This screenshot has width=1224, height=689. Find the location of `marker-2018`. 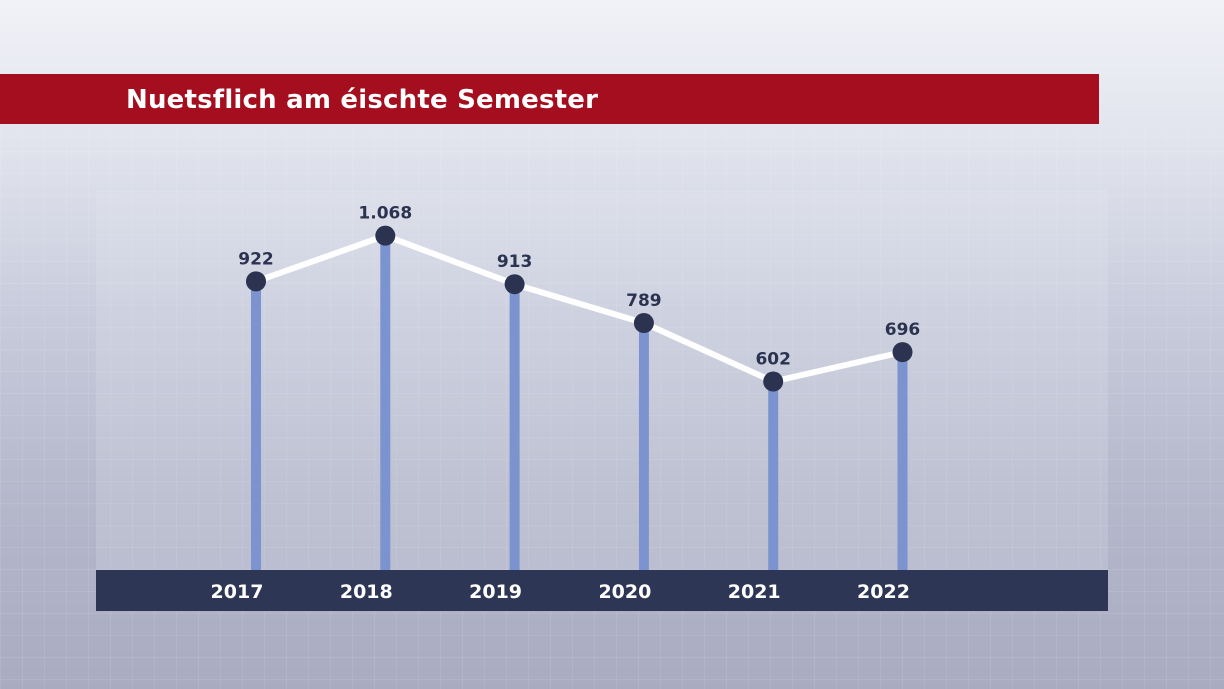

marker-2018 is located at coordinates (385, 235).